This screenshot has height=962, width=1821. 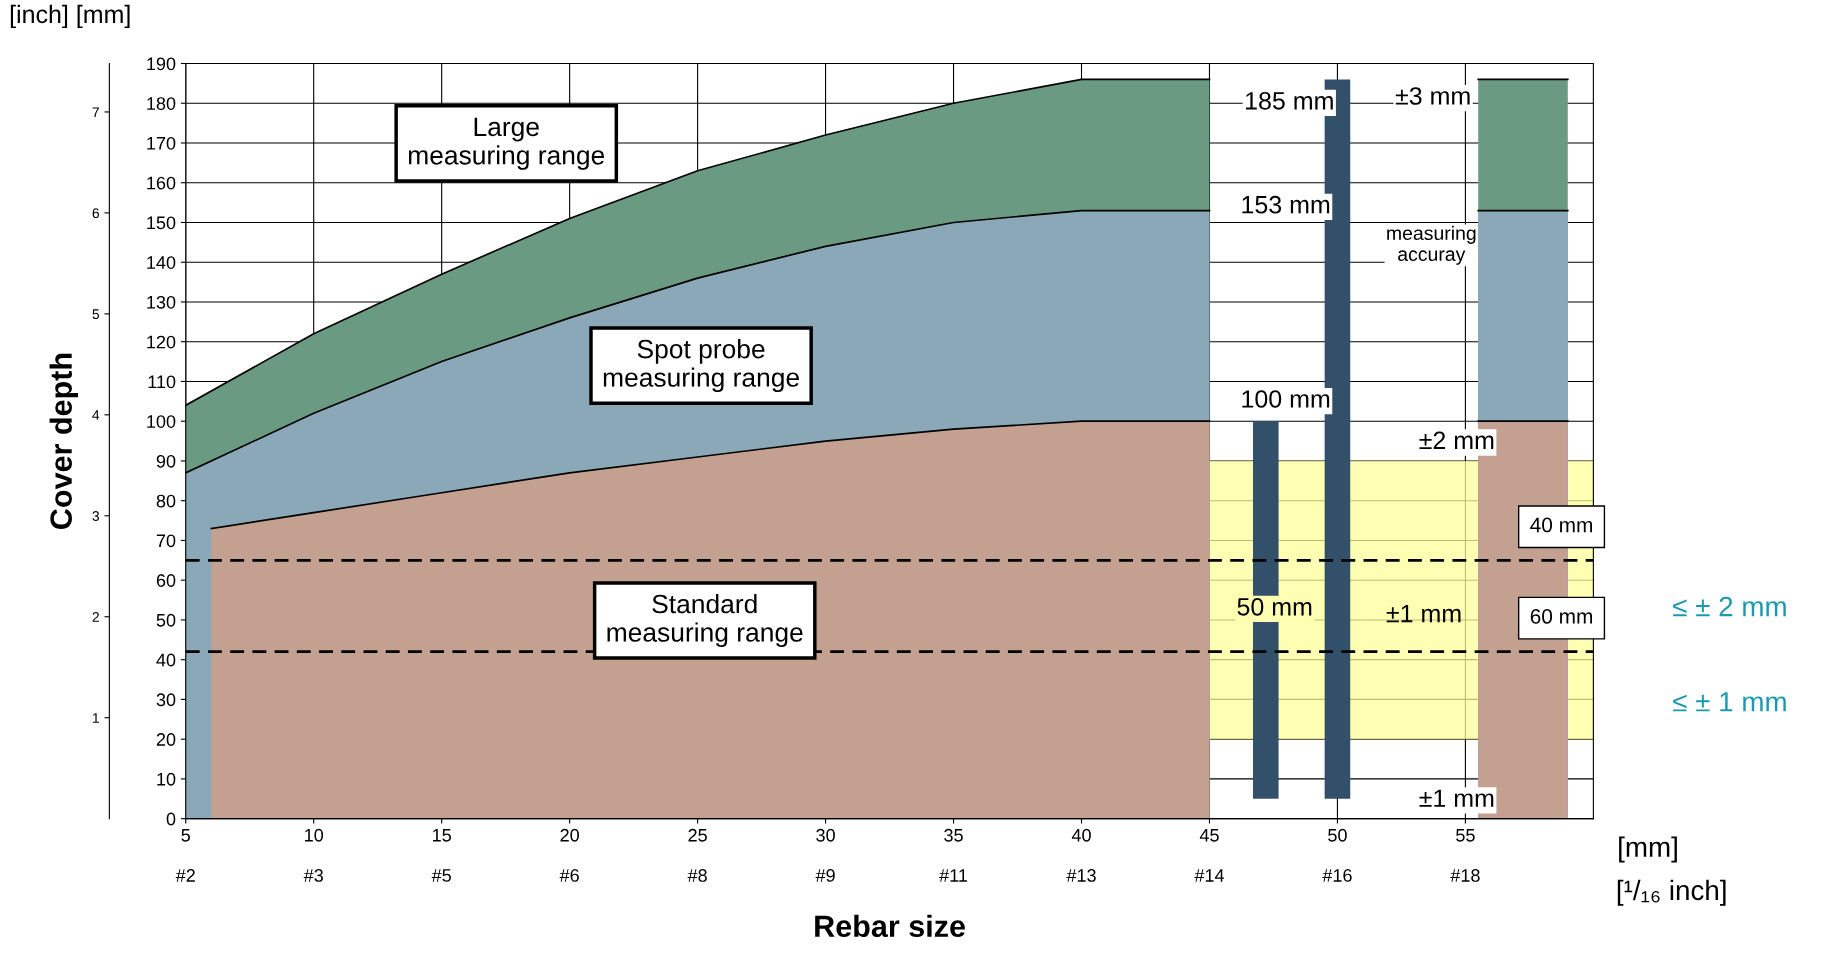 What do you see at coordinates (166, 461) in the screenshot?
I see `y-tick-label: 90` at bounding box center [166, 461].